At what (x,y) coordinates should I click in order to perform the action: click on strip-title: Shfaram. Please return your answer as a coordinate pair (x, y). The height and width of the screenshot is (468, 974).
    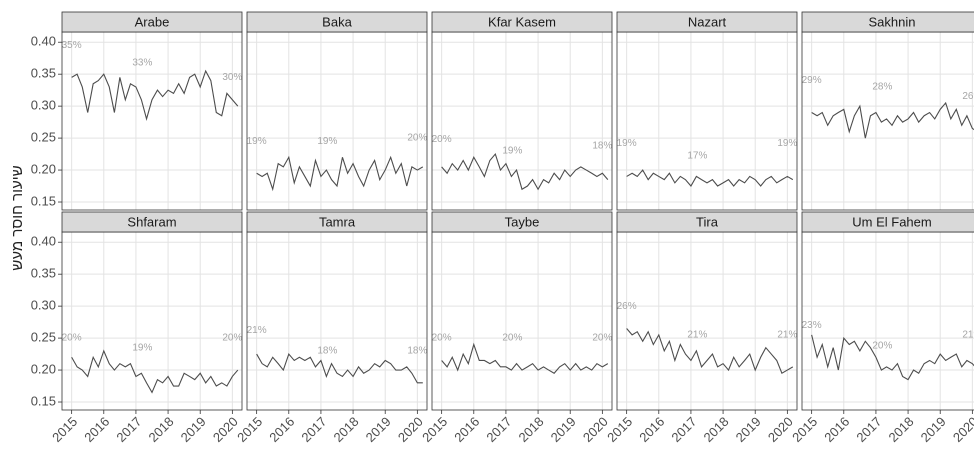
    Looking at the image, I should click on (151, 221).